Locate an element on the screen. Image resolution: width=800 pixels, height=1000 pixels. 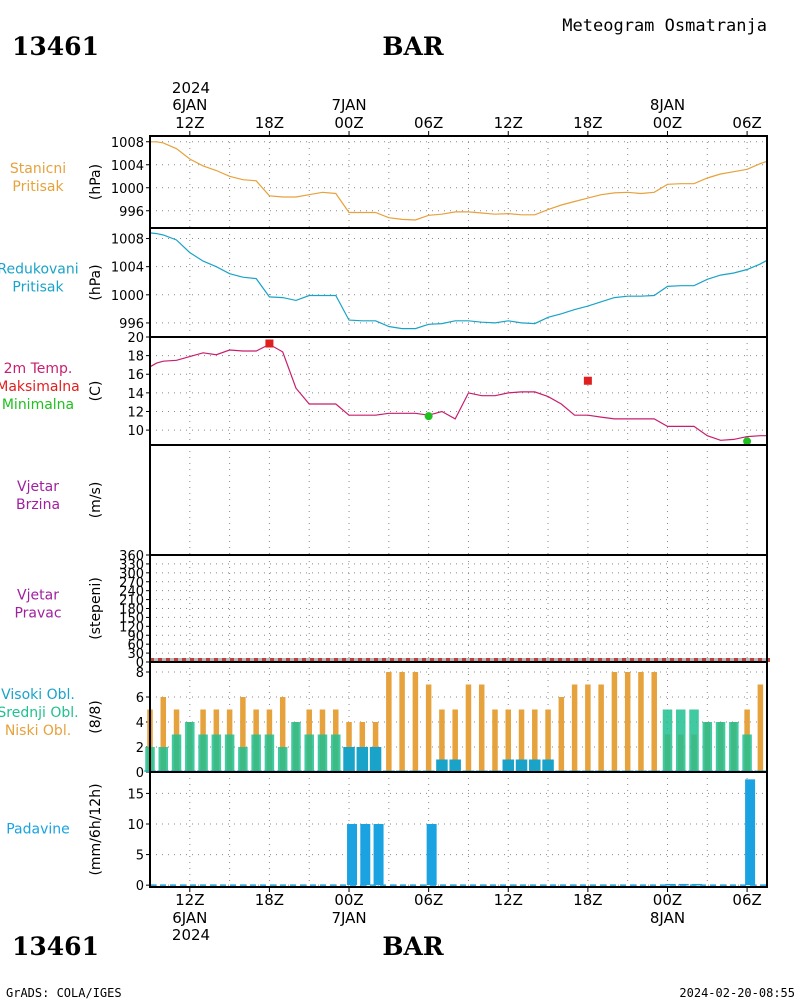
panel-label: Visoki Obl. is located at coordinates (38, 695).